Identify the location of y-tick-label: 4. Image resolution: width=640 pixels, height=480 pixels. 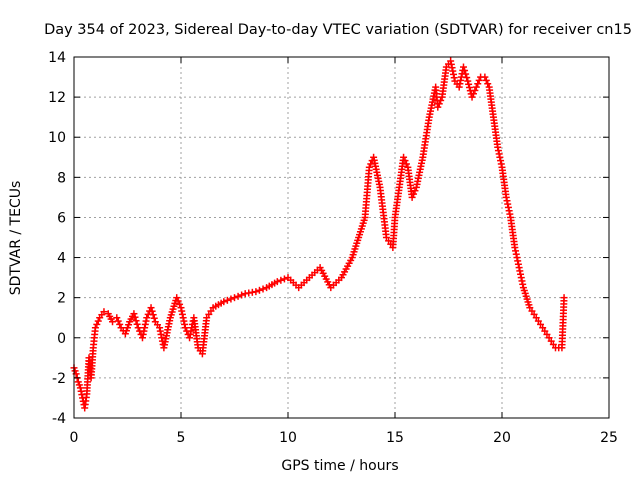
(61, 259).